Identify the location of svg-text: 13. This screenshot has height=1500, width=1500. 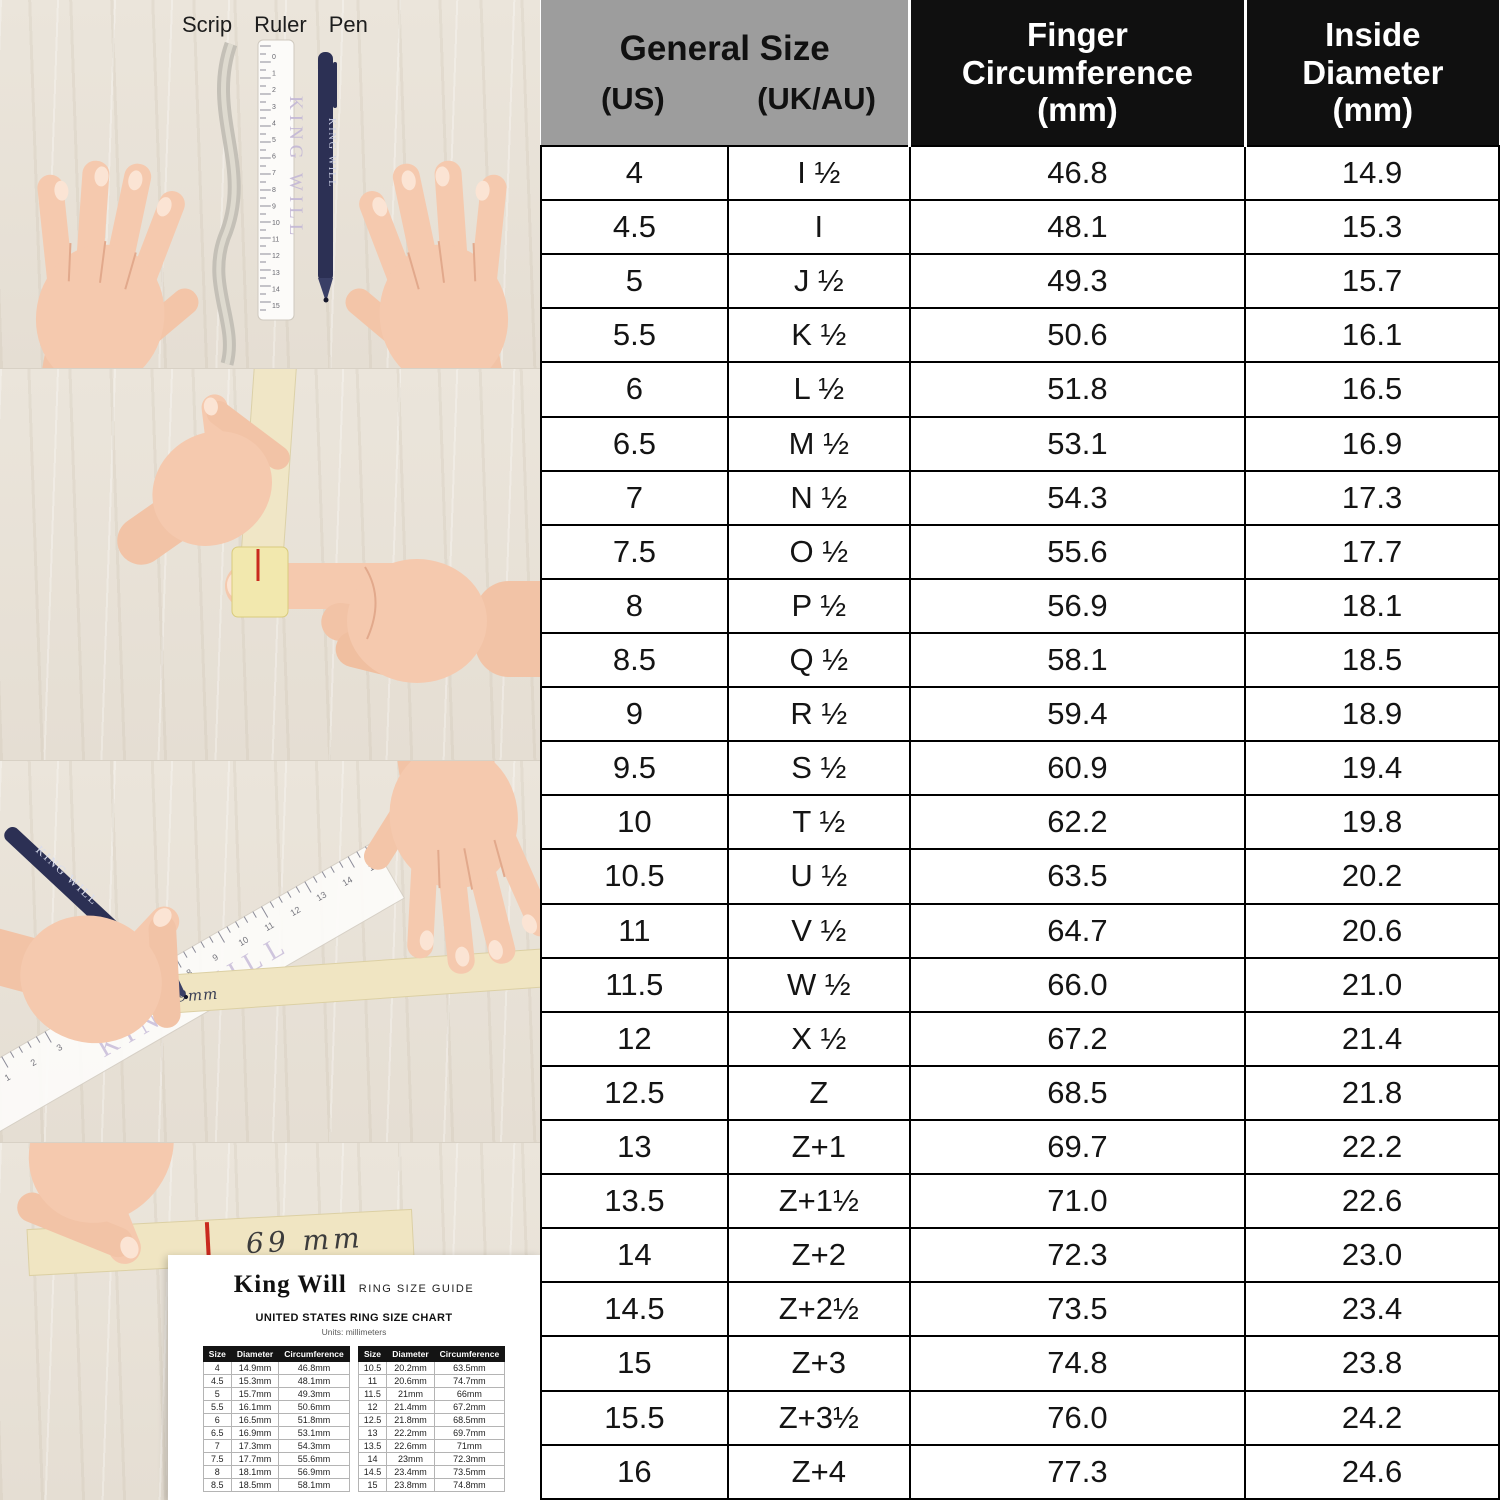
(322, 896).